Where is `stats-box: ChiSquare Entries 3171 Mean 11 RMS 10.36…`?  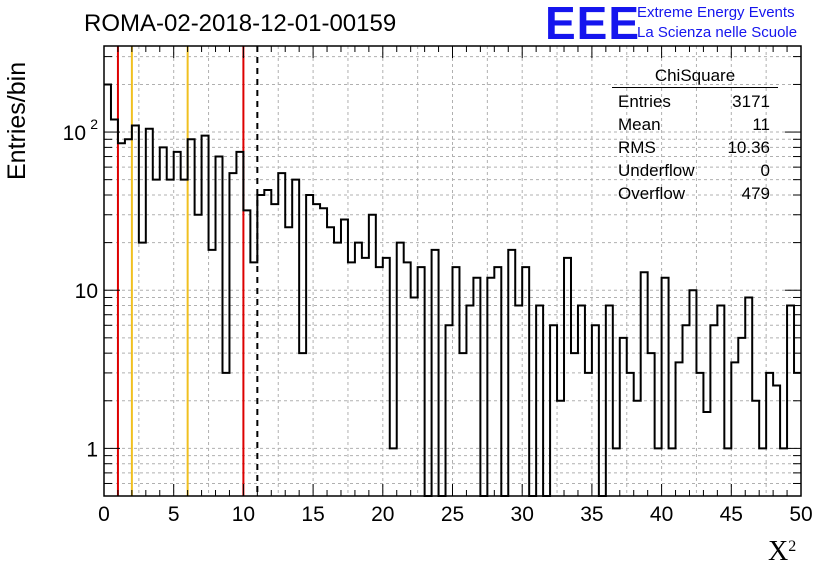
stats-box: ChiSquare Entries 3171 Mean 11 RMS 10.36… is located at coordinates (695, 135).